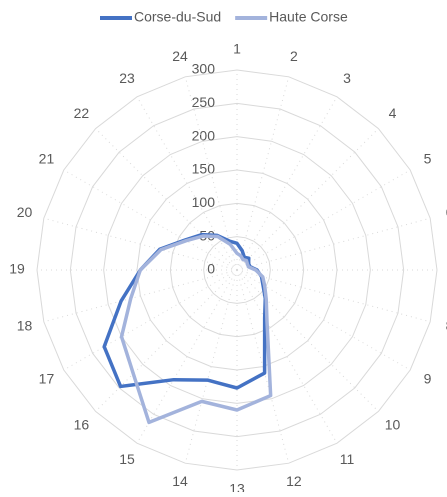  I want to click on category-label: 3, so click(347, 78).